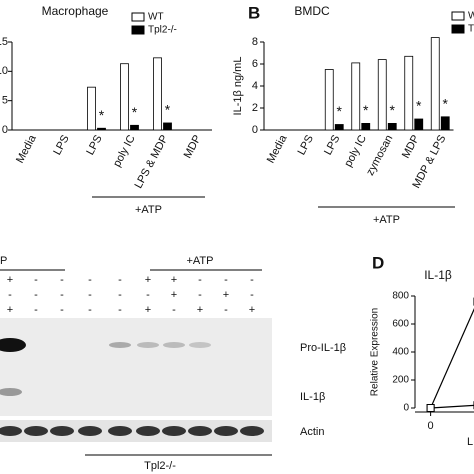 The height and width of the screenshot is (474, 474). What do you see at coordinates (470, 442) in the screenshot?
I see `x-axis-label: LPS` at bounding box center [470, 442].